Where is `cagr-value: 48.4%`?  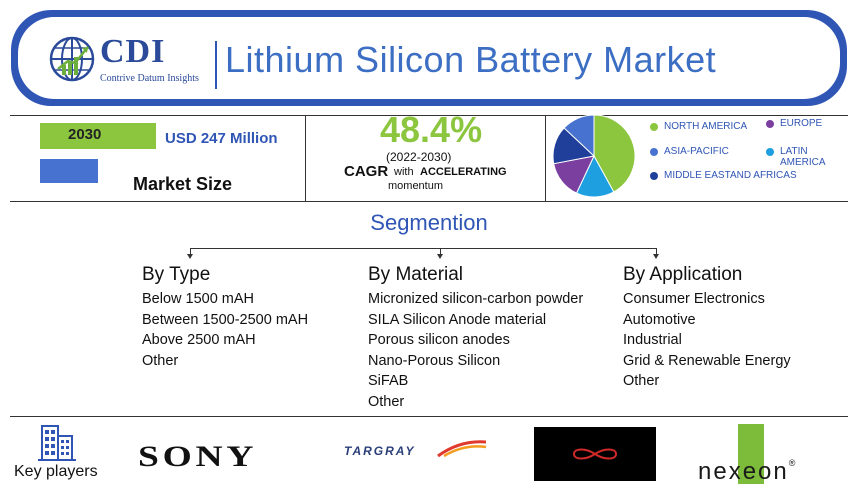
cagr-value: 48.4% is located at coordinates (431, 129).